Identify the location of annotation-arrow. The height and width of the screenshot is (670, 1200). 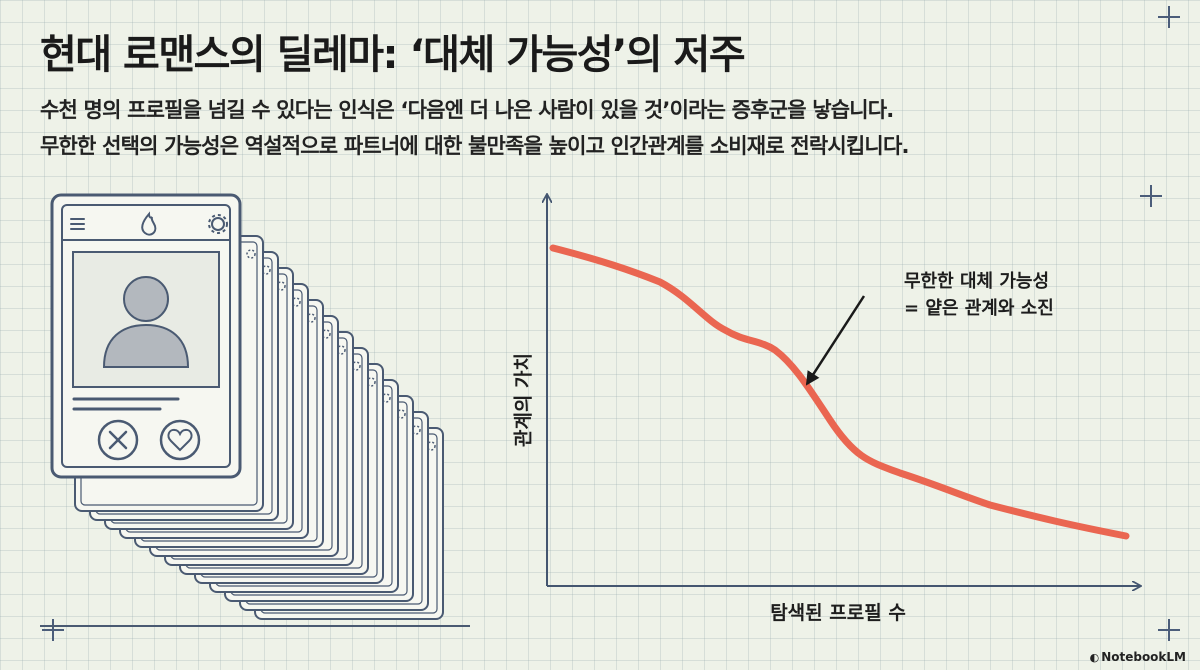
(835, 340).